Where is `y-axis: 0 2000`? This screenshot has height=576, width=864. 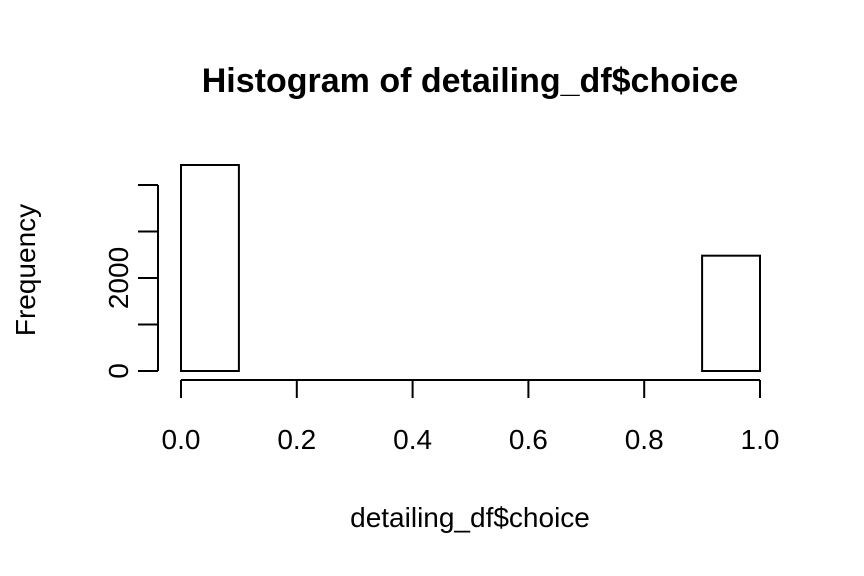
y-axis: 0 2000 is located at coordinates (131, 281).